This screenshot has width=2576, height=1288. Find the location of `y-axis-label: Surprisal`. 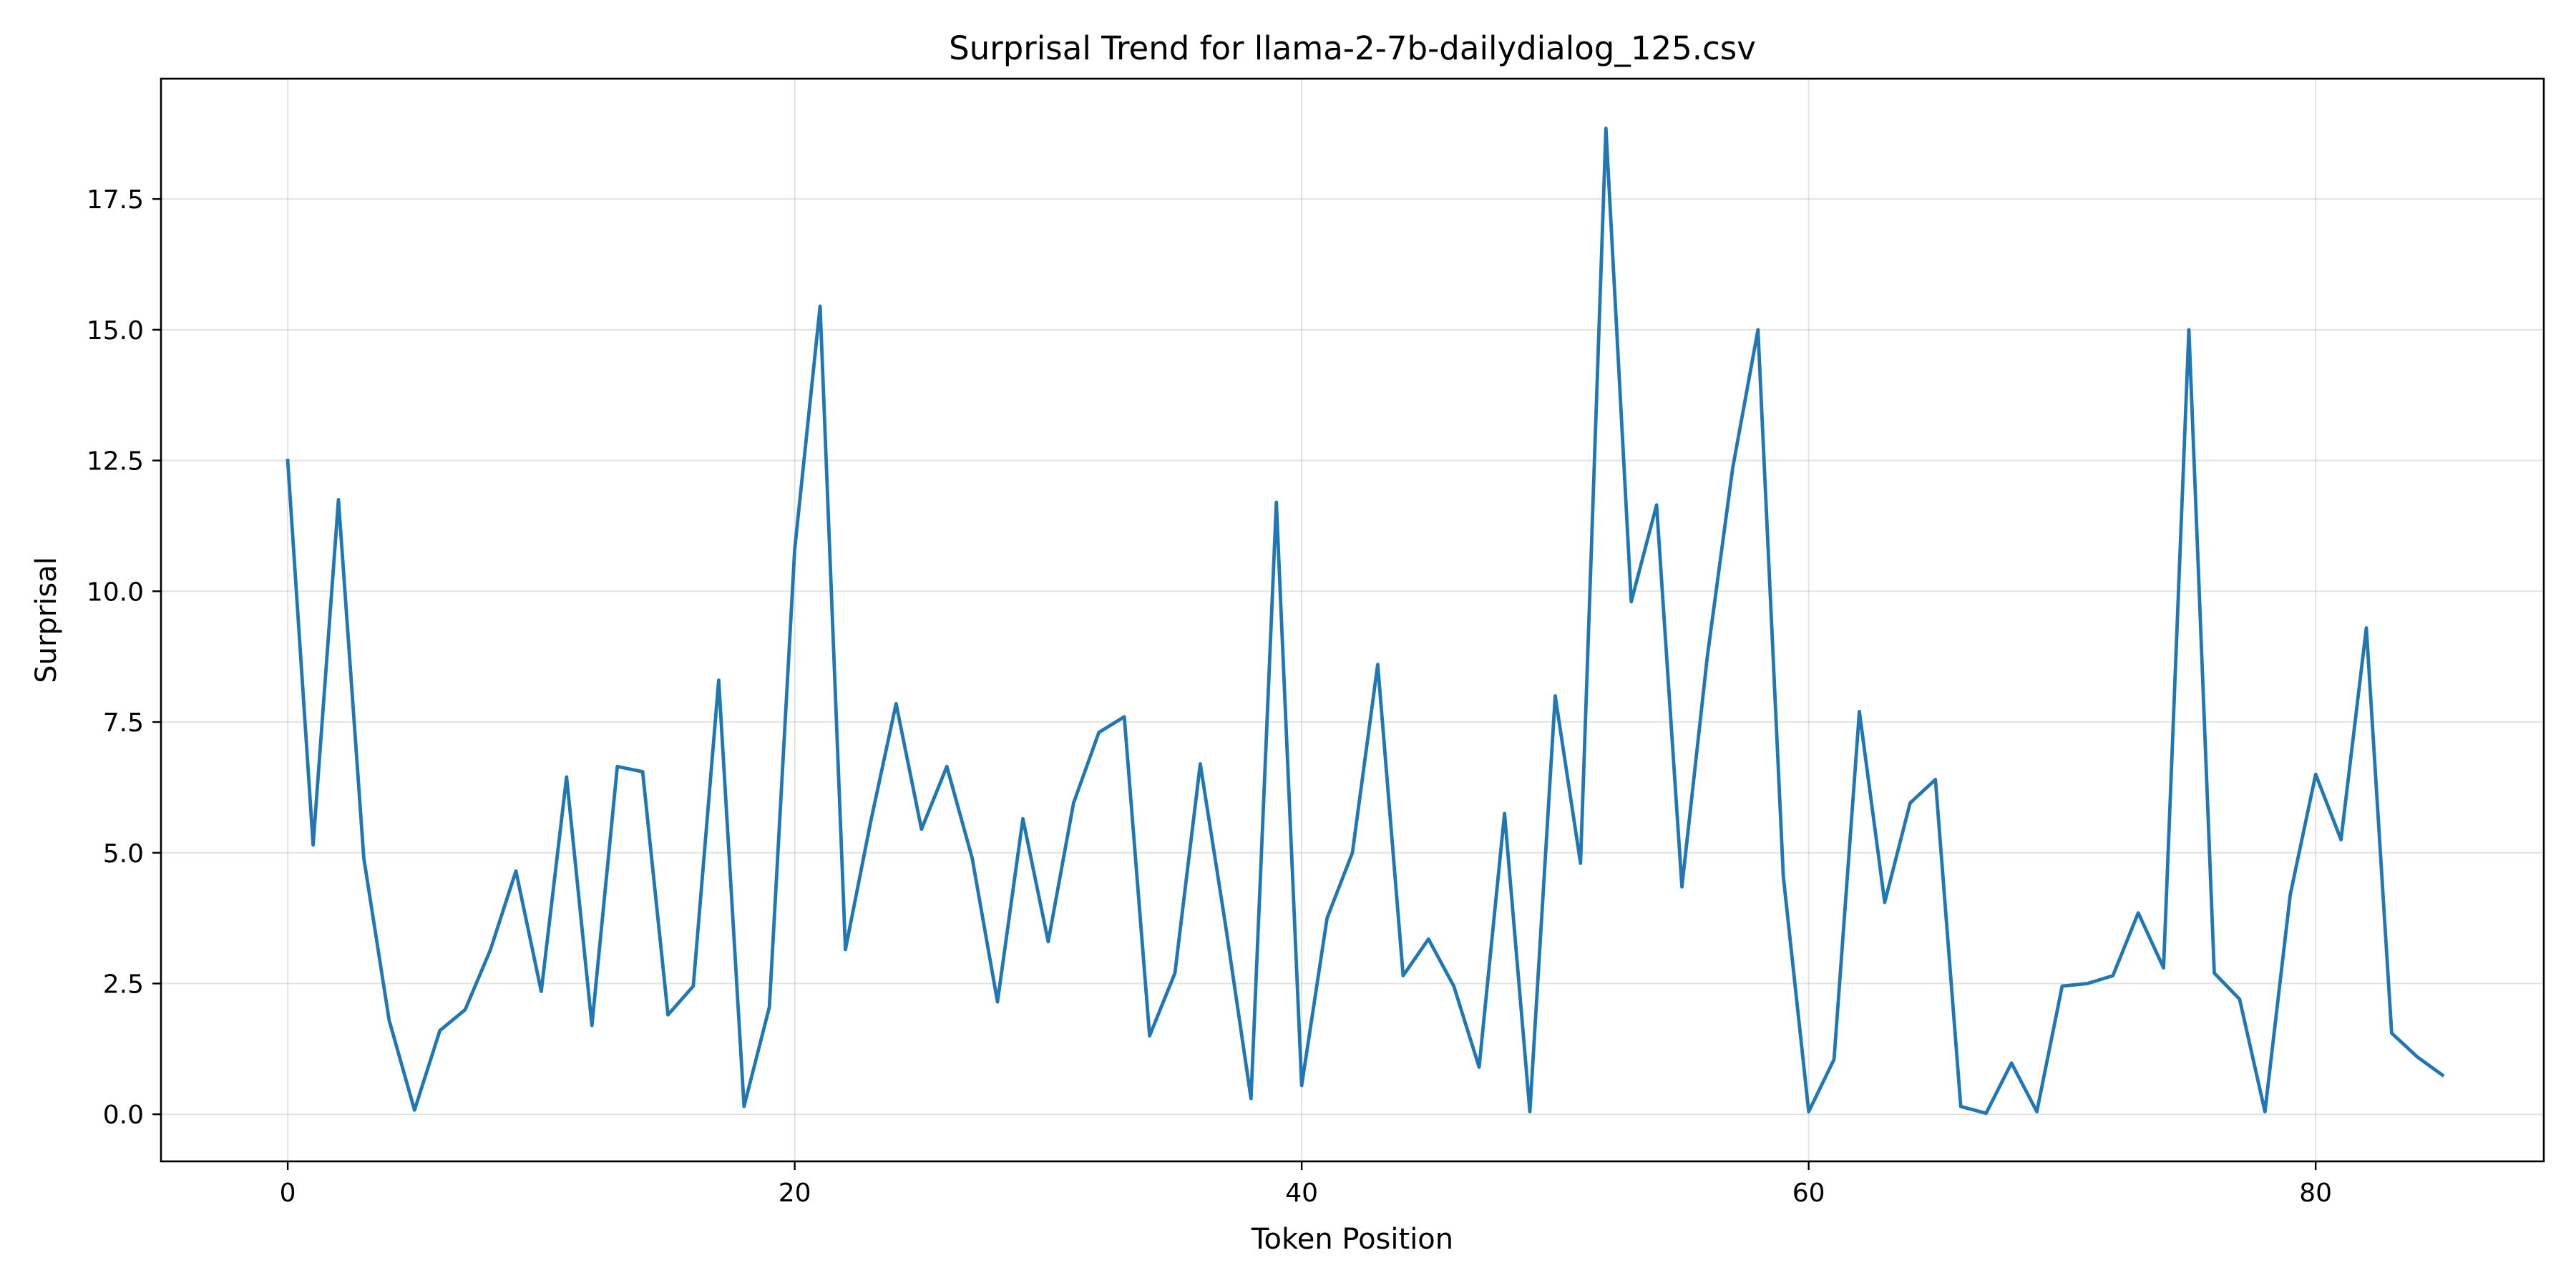

y-axis-label: Surprisal is located at coordinates (46, 620).